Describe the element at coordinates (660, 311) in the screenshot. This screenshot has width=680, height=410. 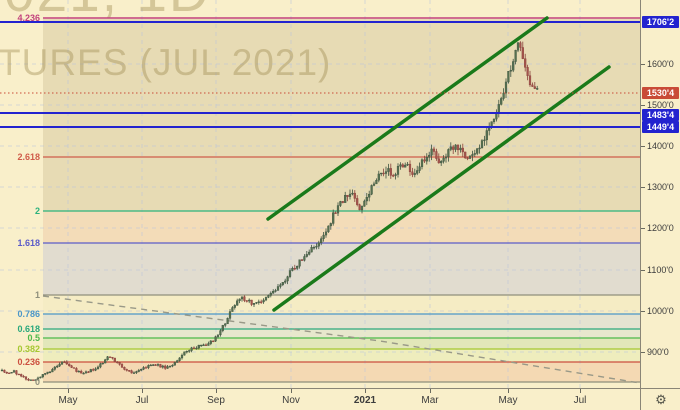
I see `price-tick-label: 1000'0` at that location.